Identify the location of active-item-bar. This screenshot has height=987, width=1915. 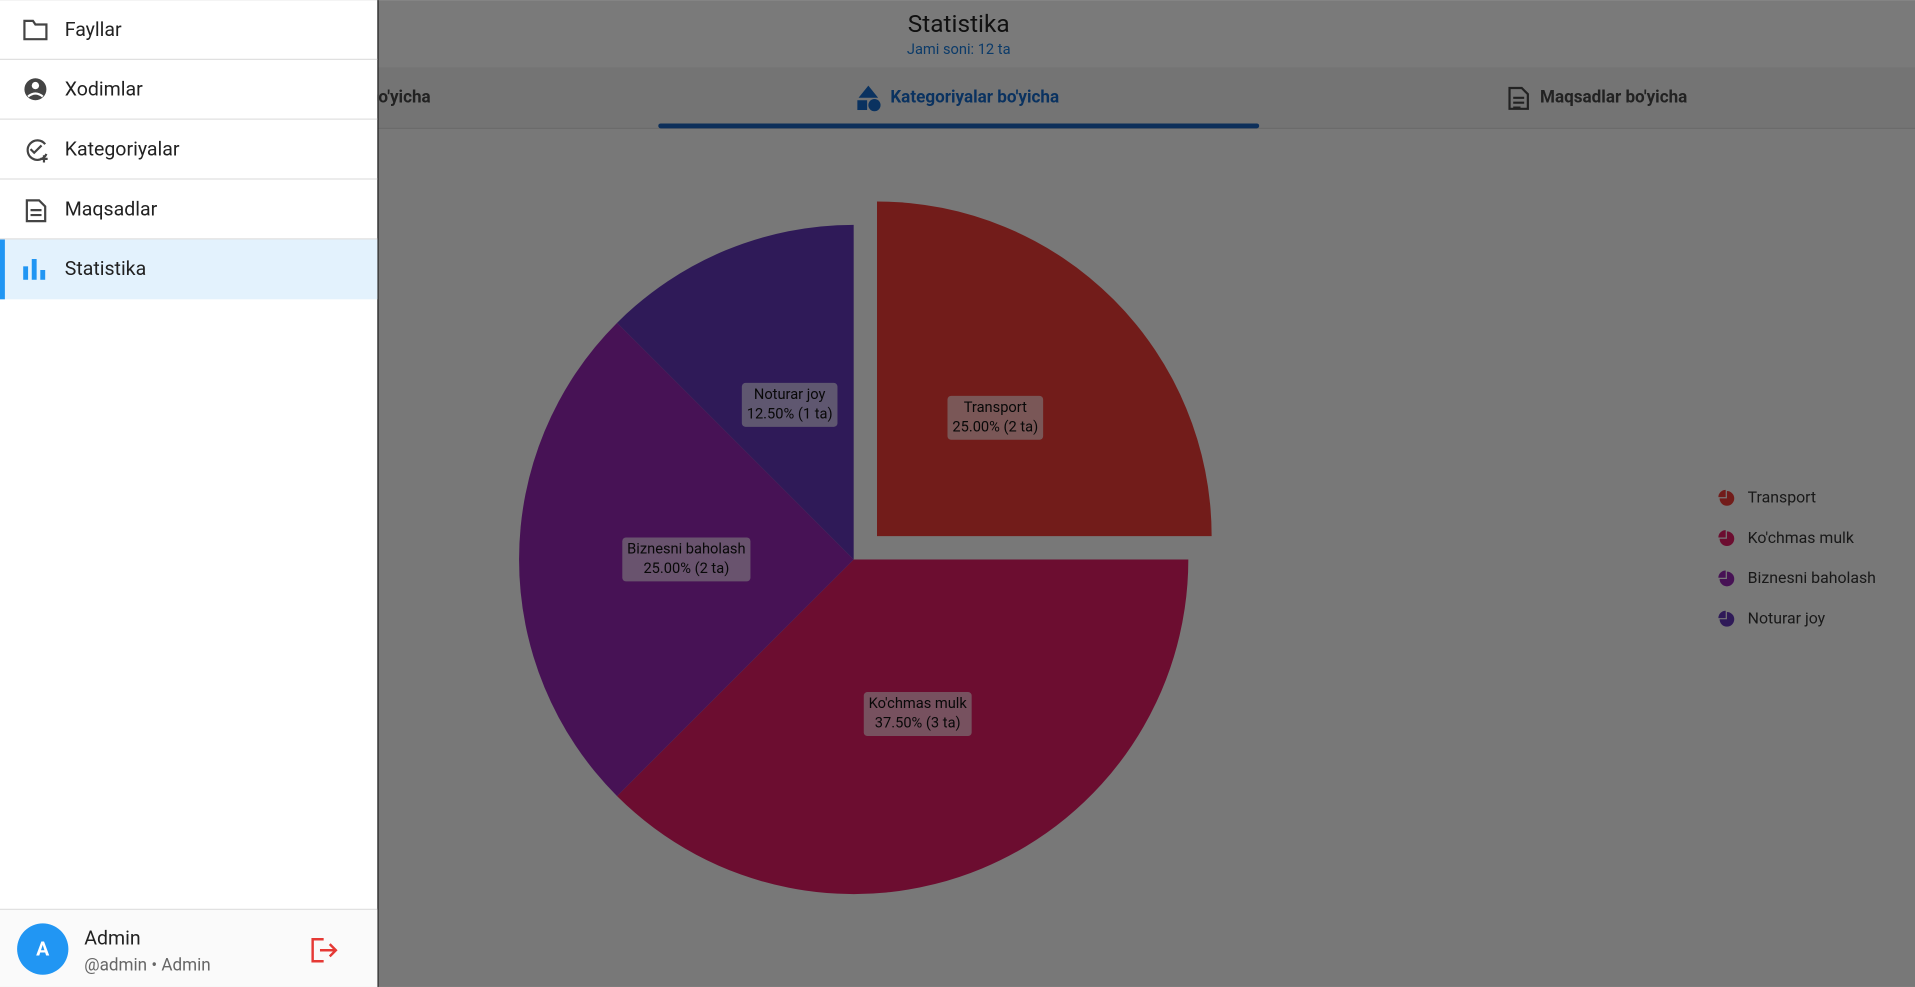
(2, 269).